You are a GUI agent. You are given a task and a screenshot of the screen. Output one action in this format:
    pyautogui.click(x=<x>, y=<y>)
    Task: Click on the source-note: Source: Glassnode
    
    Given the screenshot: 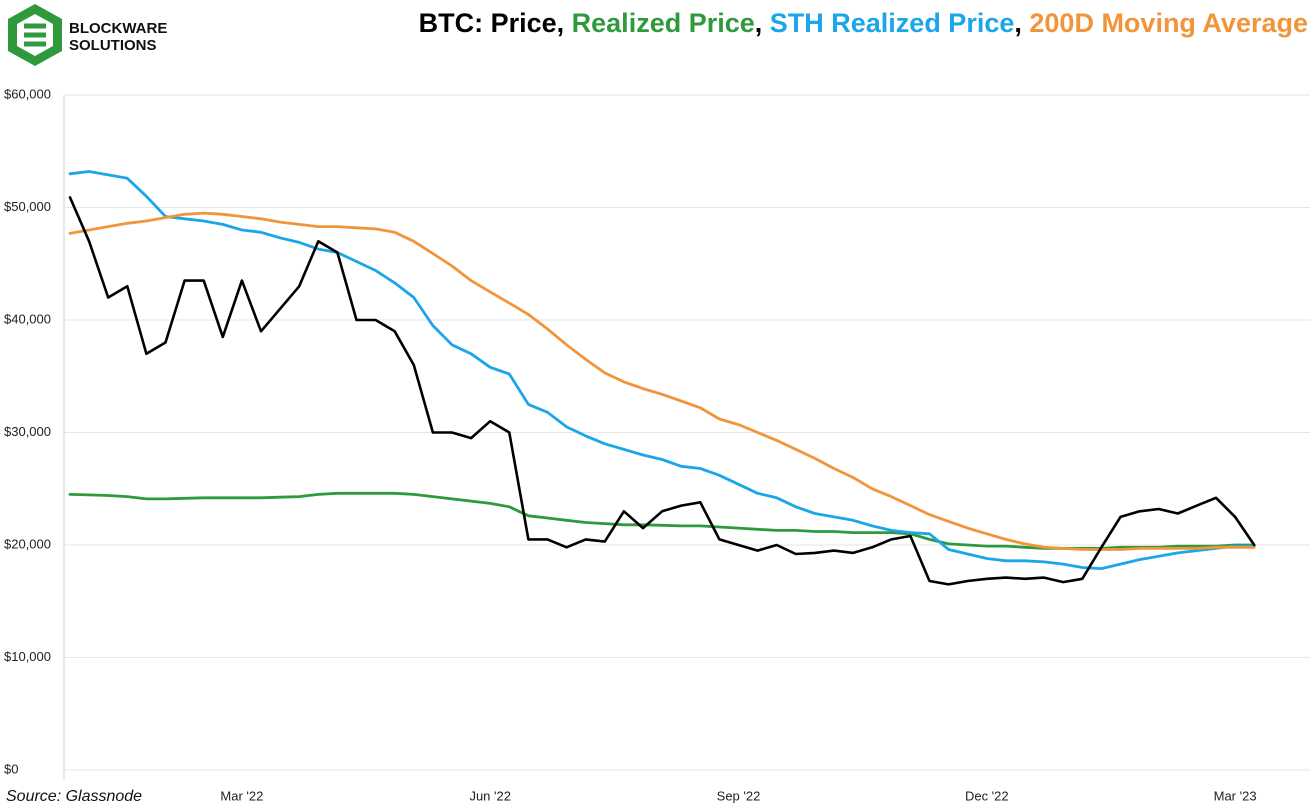 What is the action you would take?
    pyautogui.click(x=74, y=796)
    